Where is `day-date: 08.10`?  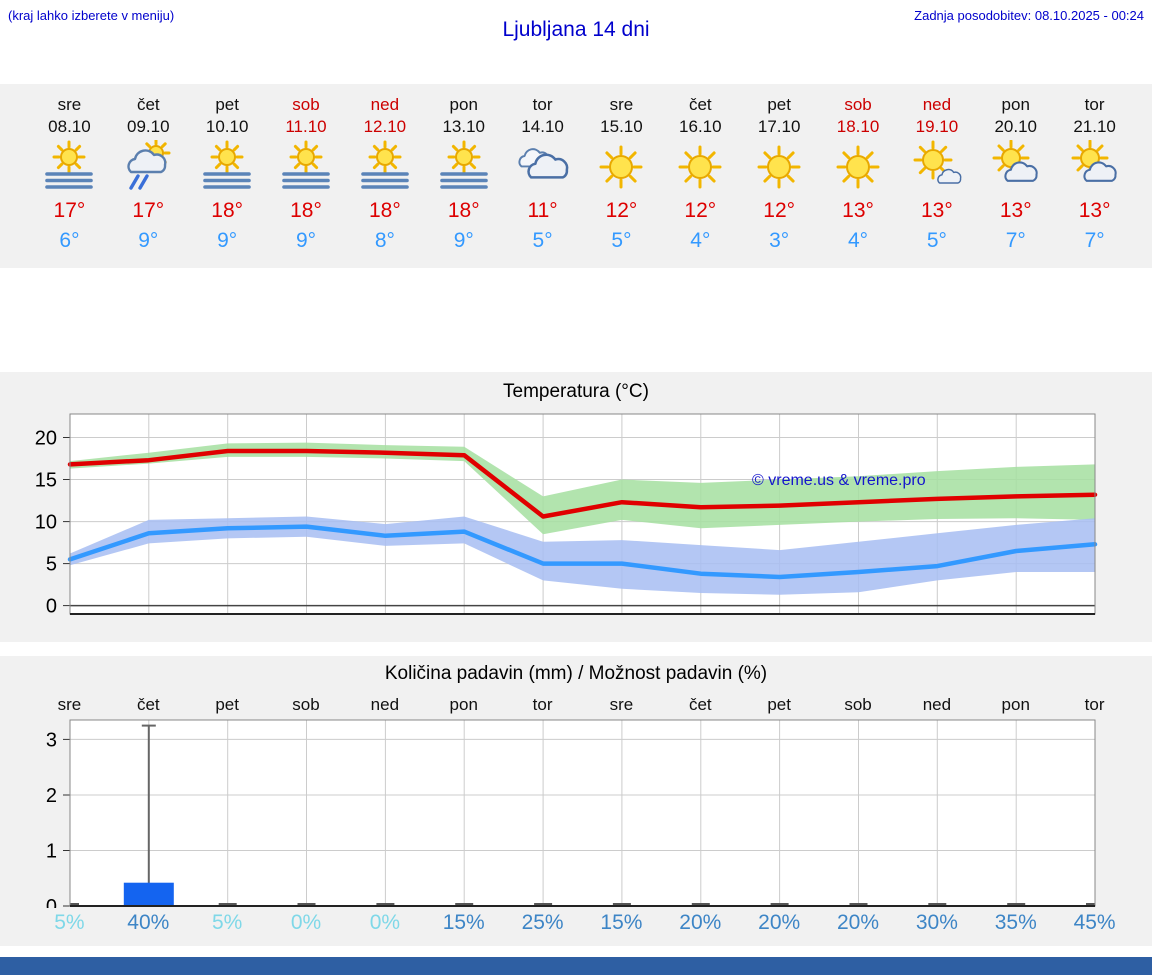 day-date: 08.10 is located at coordinates (69, 126).